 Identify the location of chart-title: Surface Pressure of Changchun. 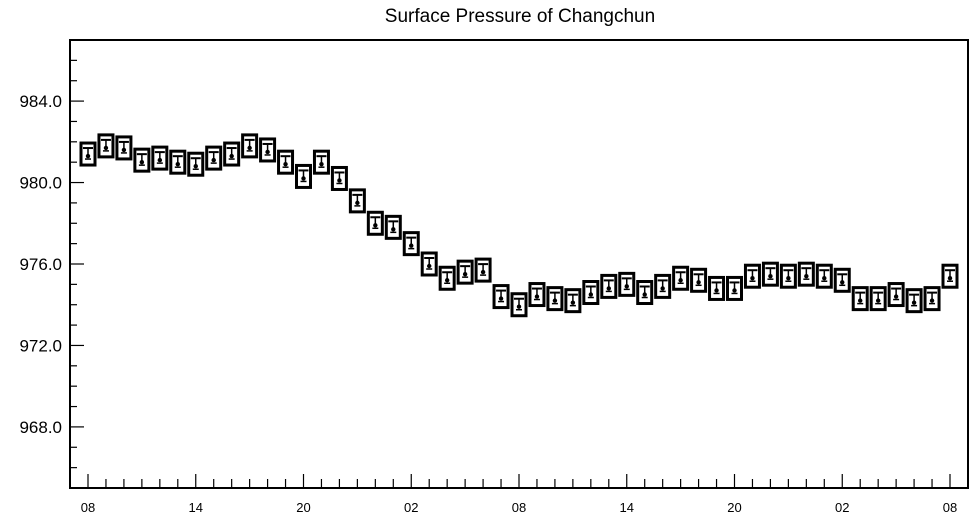
(520, 16).